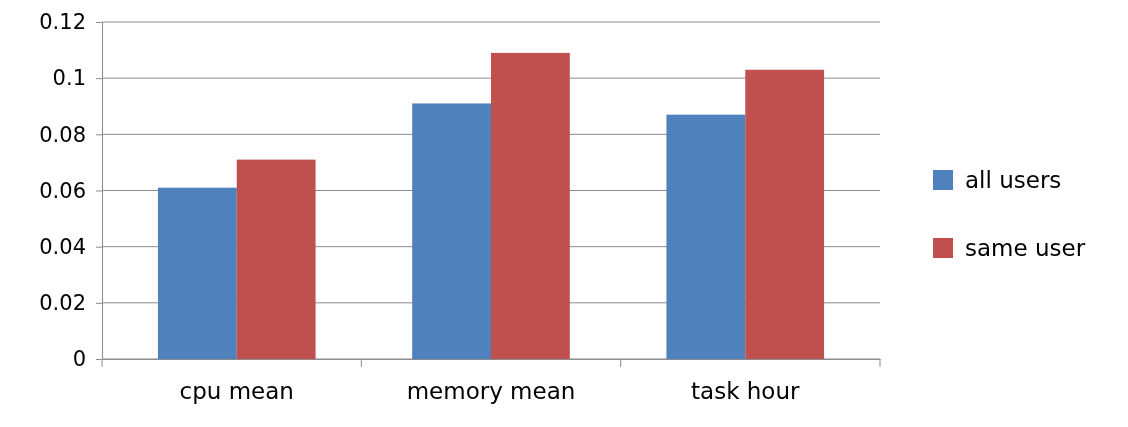 The height and width of the screenshot is (427, 1128). Describe the element at coordinates (1025, 248) in the screenshot. I see `legend-label: same user` at that location.